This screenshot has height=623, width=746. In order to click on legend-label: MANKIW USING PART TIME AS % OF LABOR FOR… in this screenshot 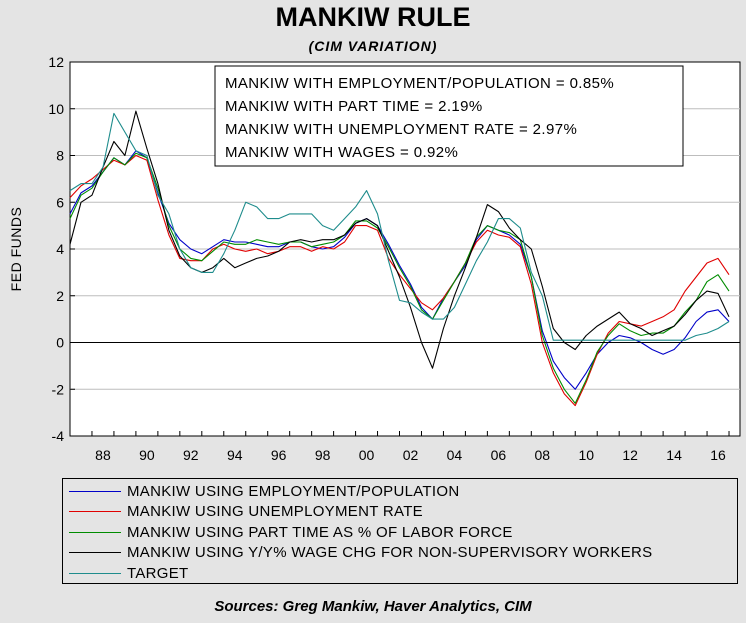, I will do `click(320, 532)`.